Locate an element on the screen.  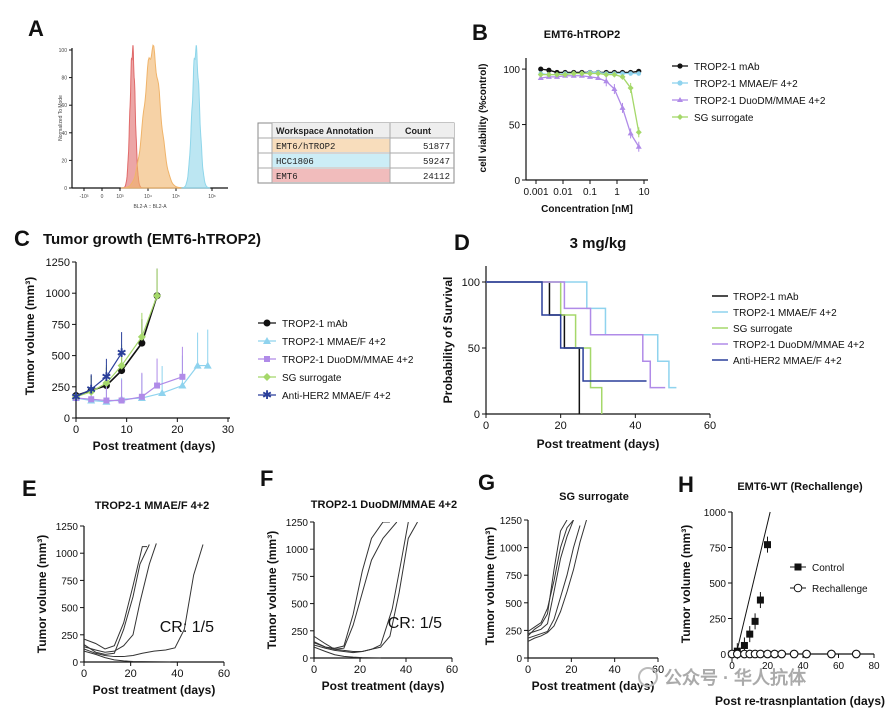
panel-a-ylabel: Normalized To Mode is located at coordinates (61, 118).